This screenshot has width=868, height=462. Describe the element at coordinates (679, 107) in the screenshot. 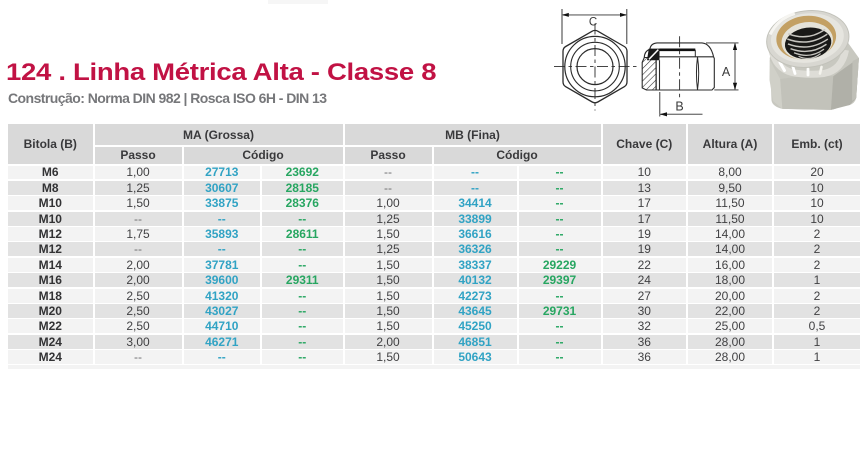

I see `svg-text: B` at that location.